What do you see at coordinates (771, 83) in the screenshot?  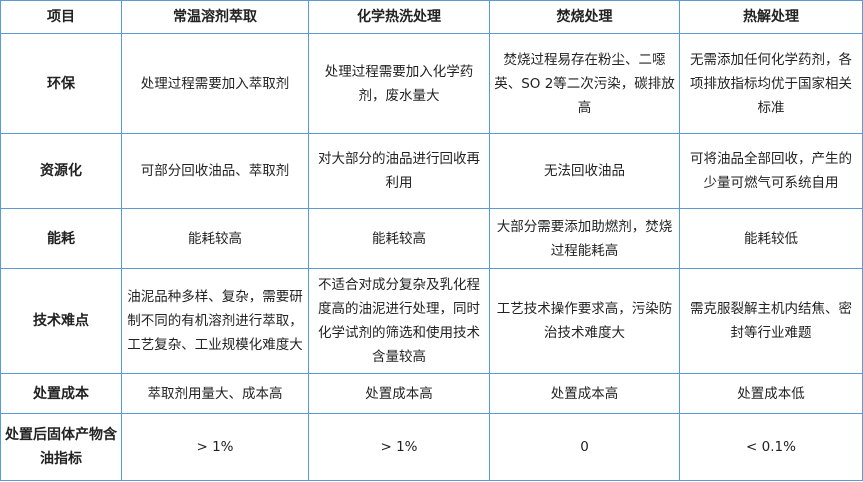 I see `table-cell: 无需添加任何化学药剂，各项排放指标均优于国家相关标准` at bounding box center [771, 83].